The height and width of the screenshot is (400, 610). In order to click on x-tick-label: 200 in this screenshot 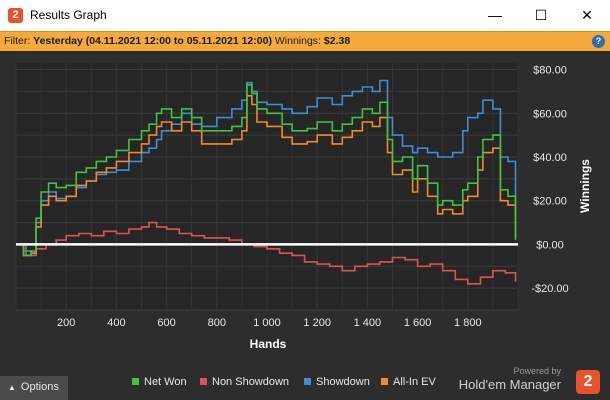, I will do `click(66, 323)`.